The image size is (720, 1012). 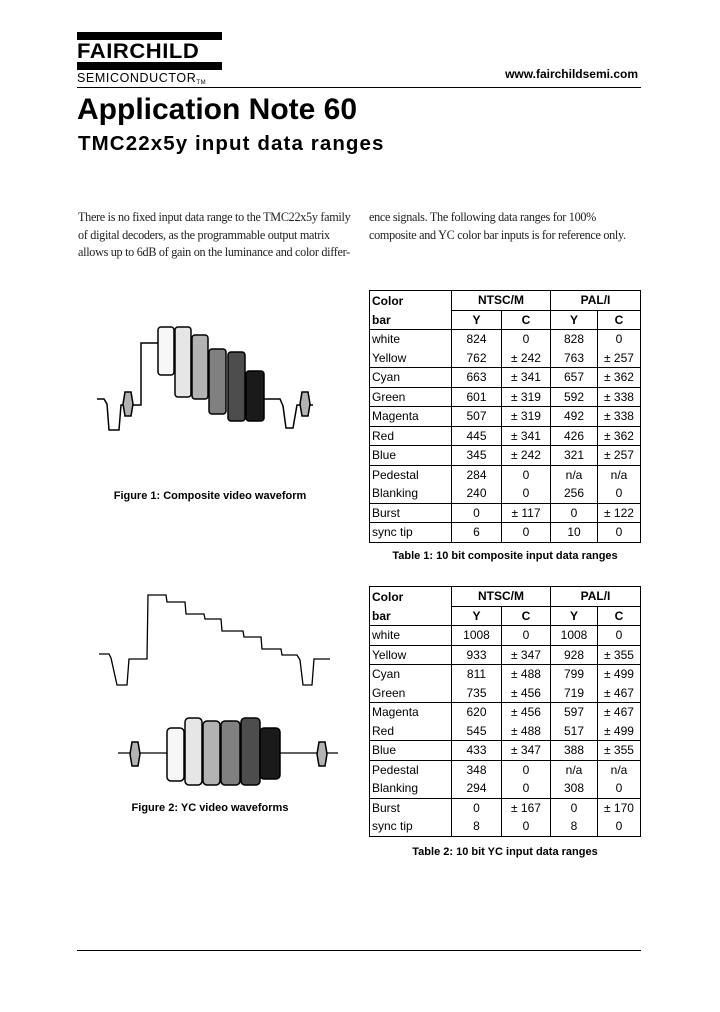 I want to click on table-row: Blue 345 ± 242 321 ± 257, so click(x=505, y=455).